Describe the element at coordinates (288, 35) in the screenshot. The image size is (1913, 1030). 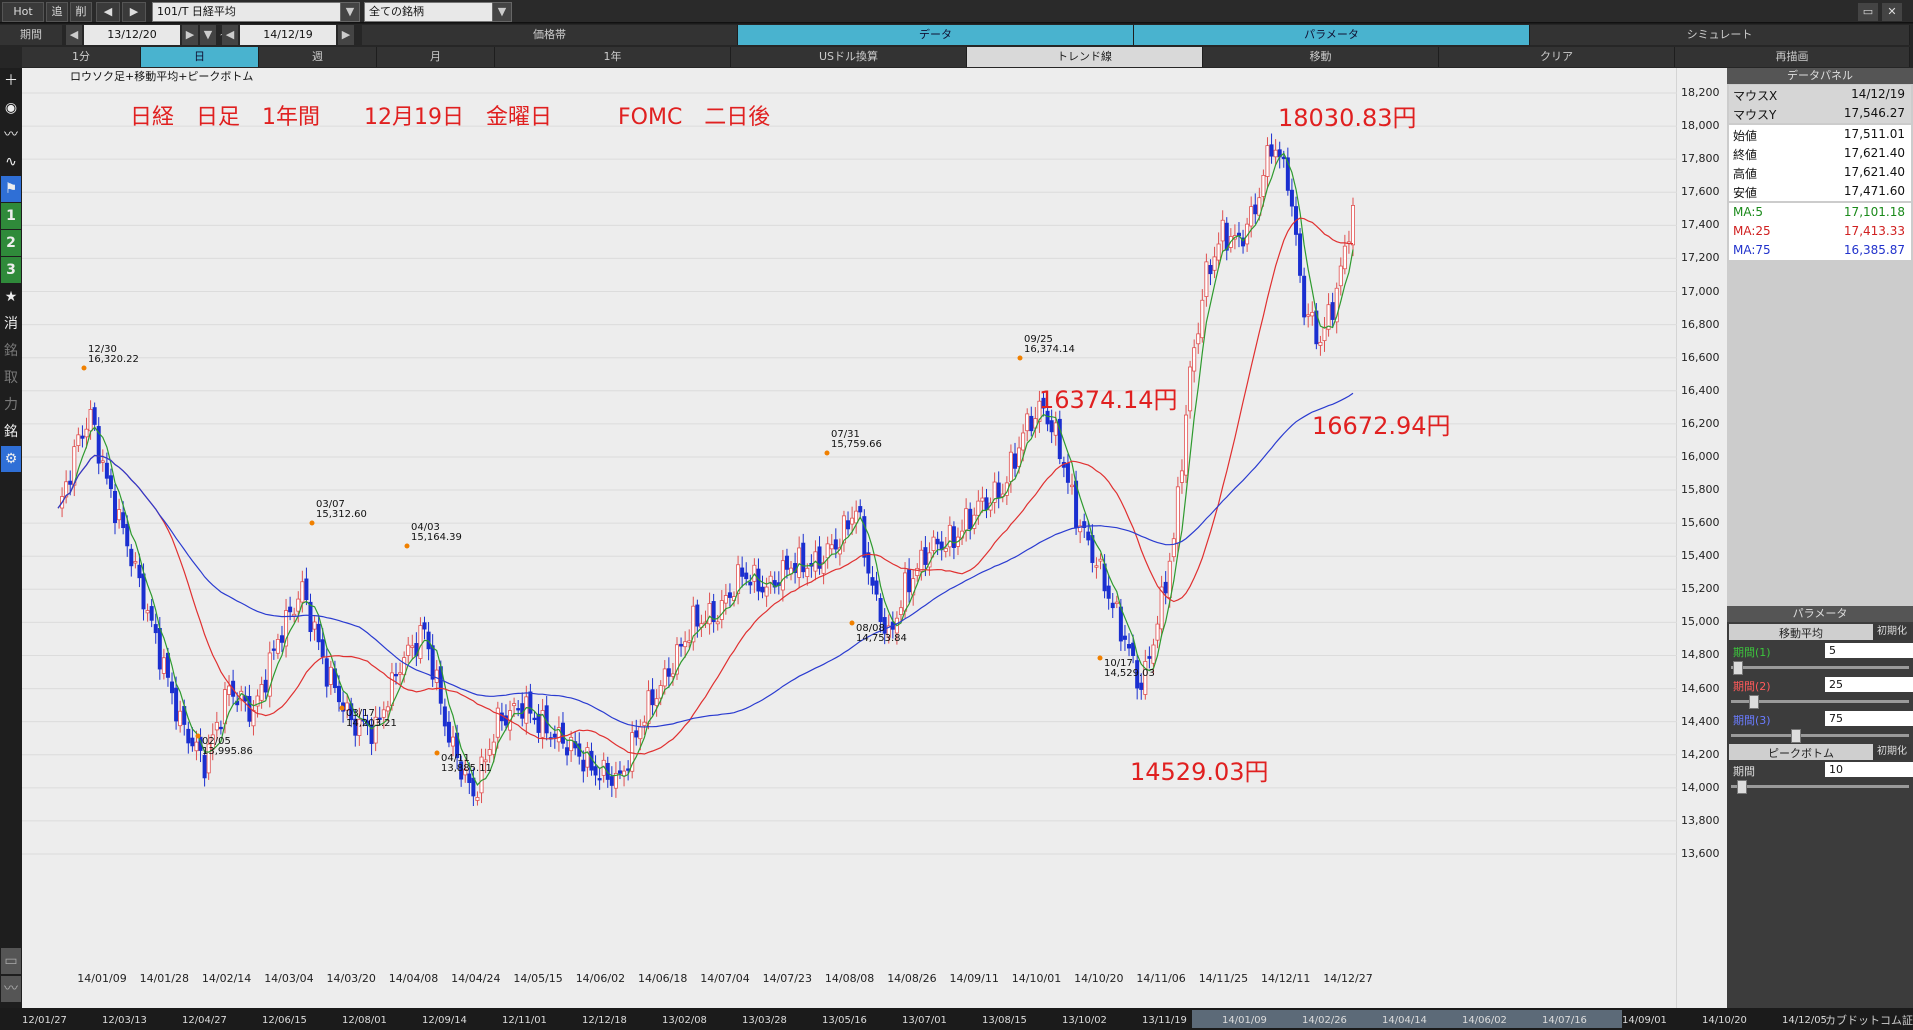
I see `date-to-field: 14/12/19` at that location.